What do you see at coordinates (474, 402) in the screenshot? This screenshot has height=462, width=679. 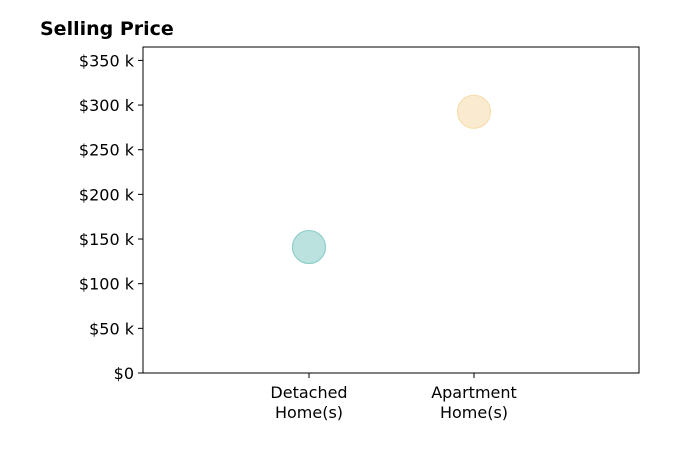 I see `x-tick-label: Apartment Home(s)` at bounding box center [474, 402].